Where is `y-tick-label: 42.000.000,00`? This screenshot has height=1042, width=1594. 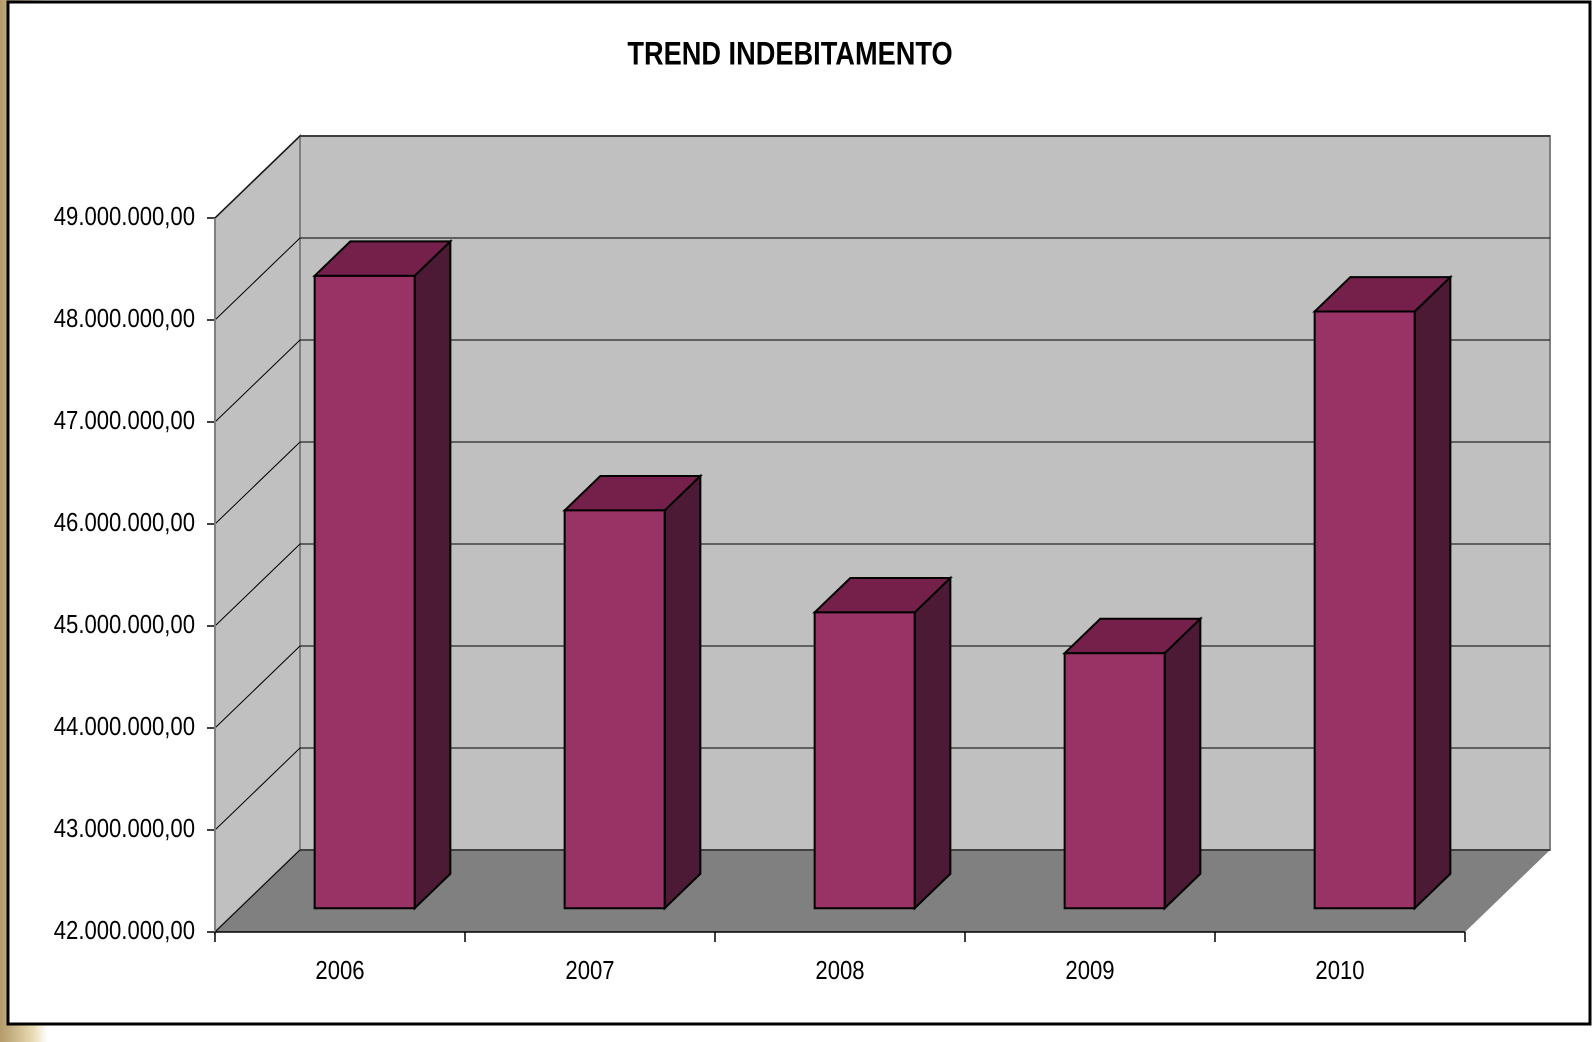 y-tick-label: 42.000.000,00 is located at coordinates (124, 930).